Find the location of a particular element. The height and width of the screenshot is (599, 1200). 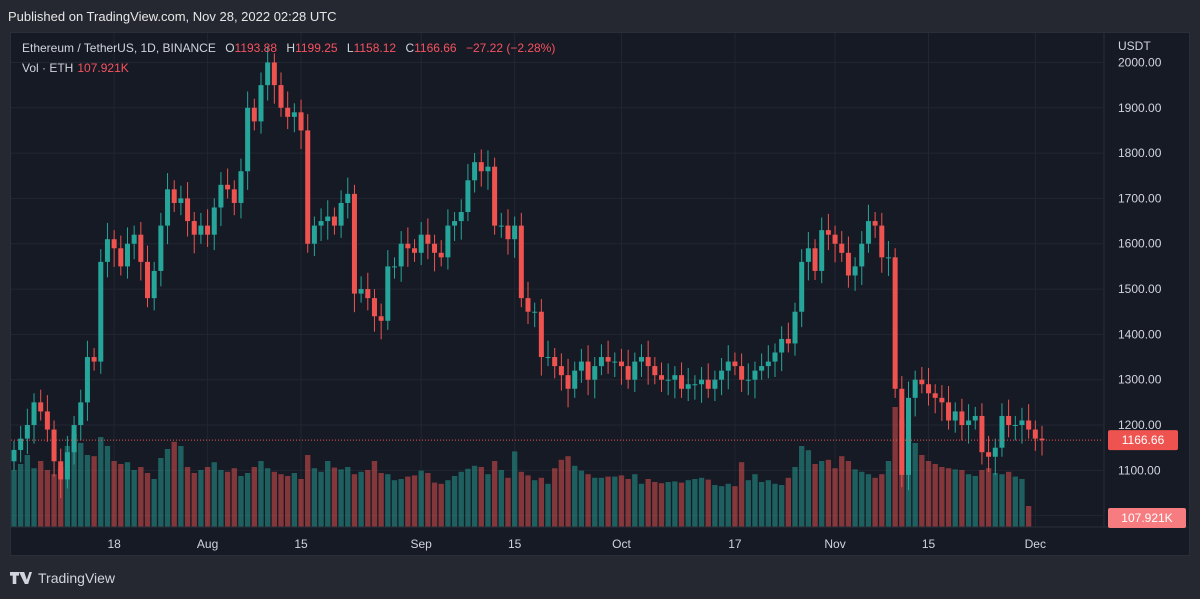

y-tick-label: 1200.00 is located at coordinates (1140, 425).